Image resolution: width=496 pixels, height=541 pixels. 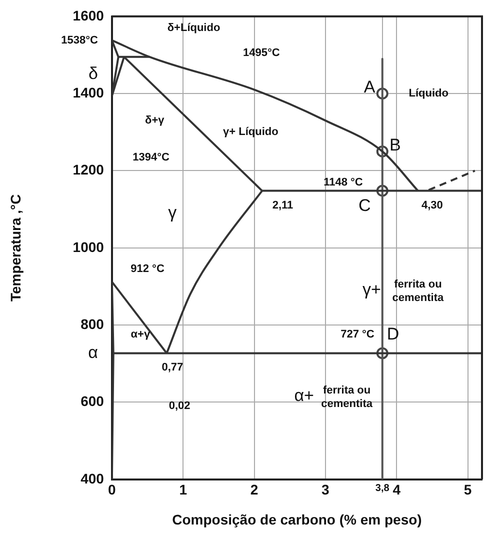 I want to click on x-axis-title: Composição de carbono (% em peso), so click(x=297, y=519).